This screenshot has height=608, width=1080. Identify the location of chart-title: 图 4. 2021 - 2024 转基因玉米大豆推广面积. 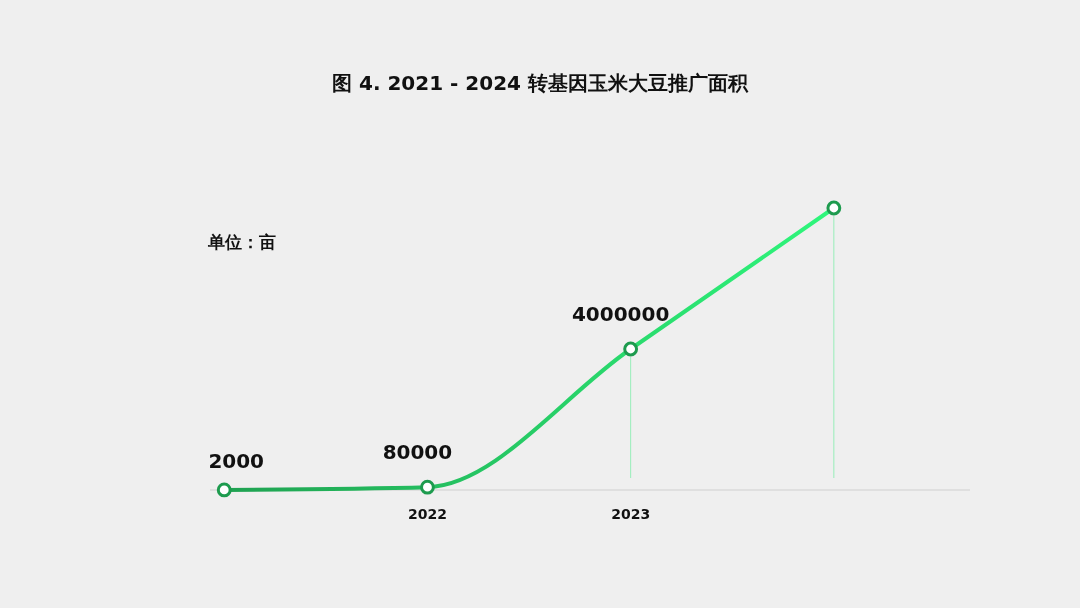
(540, 83).